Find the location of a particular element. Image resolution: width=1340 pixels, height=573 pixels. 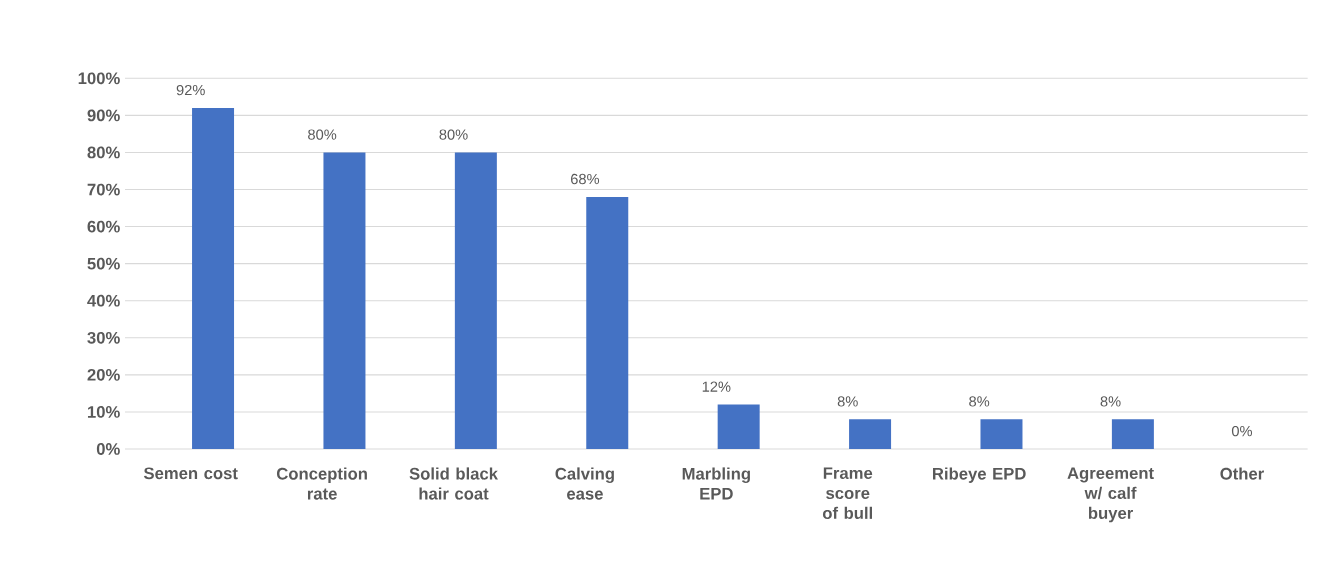

y-tick-label: 100% is located at coordinates (99, 78).